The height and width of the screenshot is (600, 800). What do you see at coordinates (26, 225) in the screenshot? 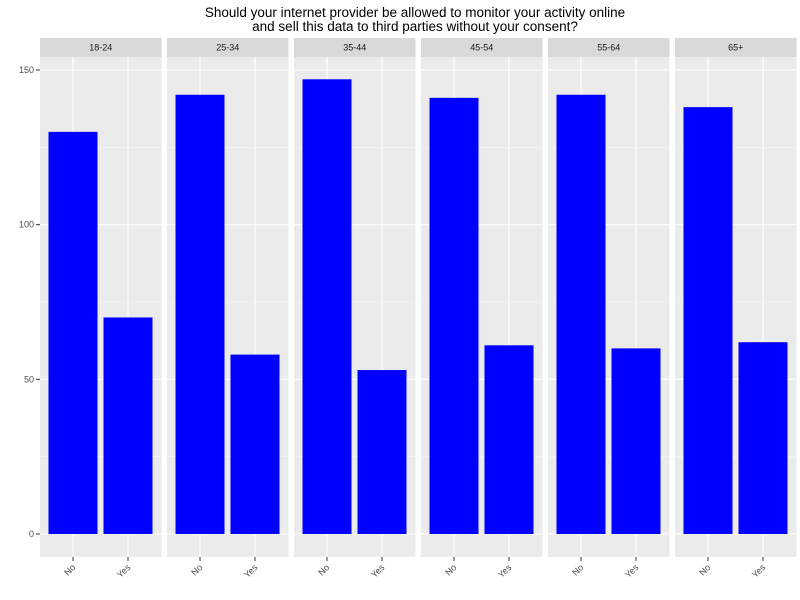
I see `y-tick-label: 100` at bounding box center [26, 225].